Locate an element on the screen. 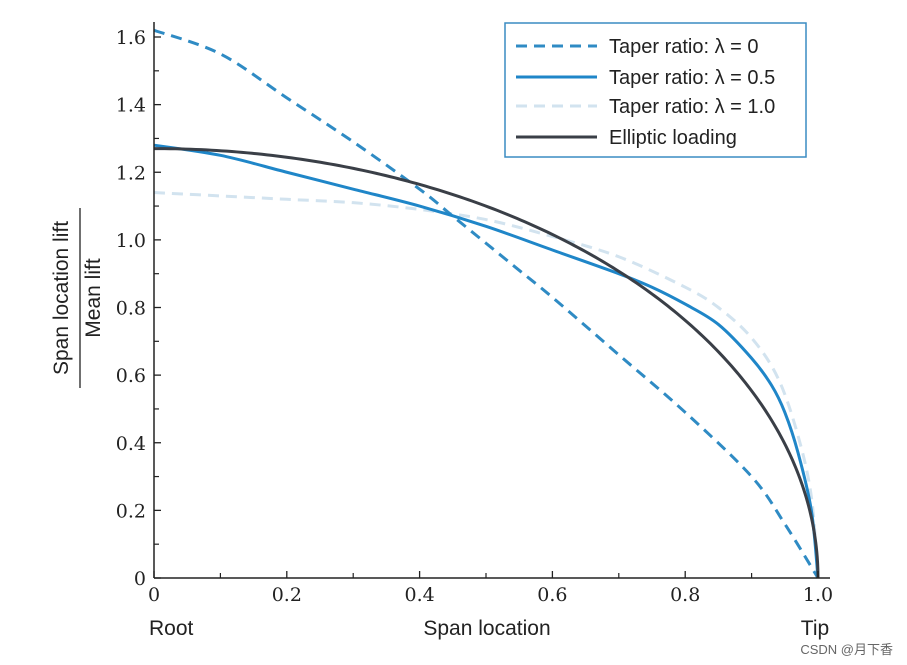 Image resolution: width=907 pixels, height=665 pixels. legend-label-1: Taper ratio: λ = 0.5 is located at coordinates (692, 78).